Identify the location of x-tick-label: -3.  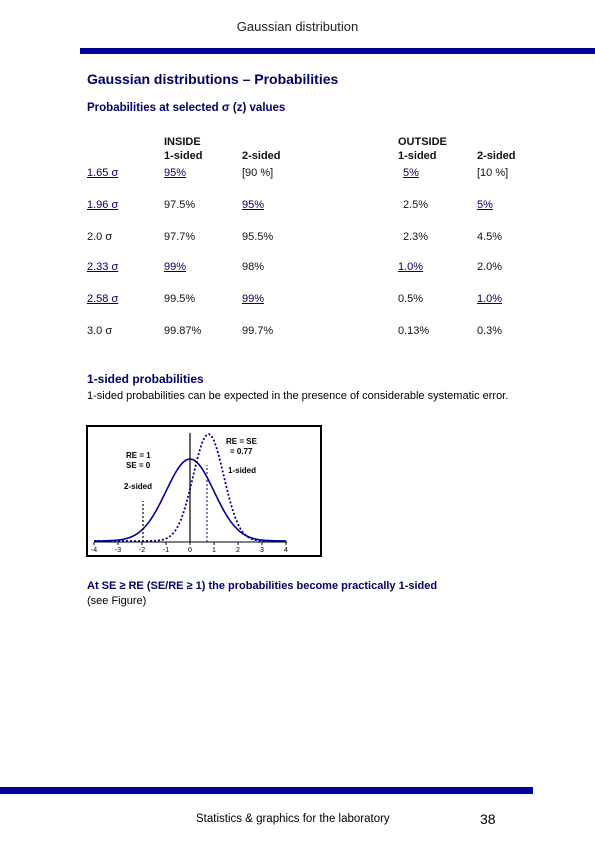
(118, 550).